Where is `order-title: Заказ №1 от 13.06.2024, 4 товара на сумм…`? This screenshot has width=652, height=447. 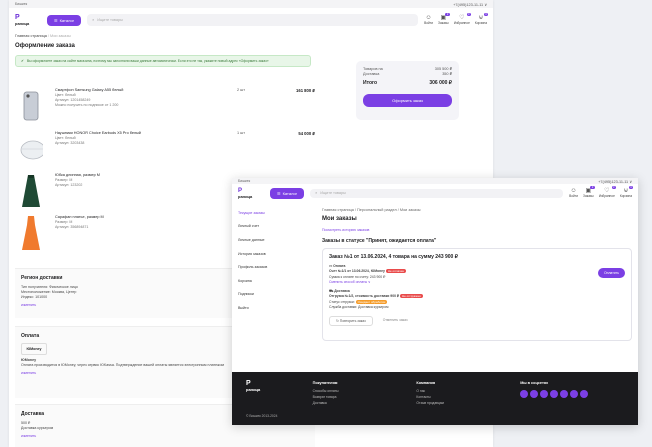 order-title: Заказ №1 от 13.06.2024, 4 товара на сумм… is located at coordinates (393, 257).